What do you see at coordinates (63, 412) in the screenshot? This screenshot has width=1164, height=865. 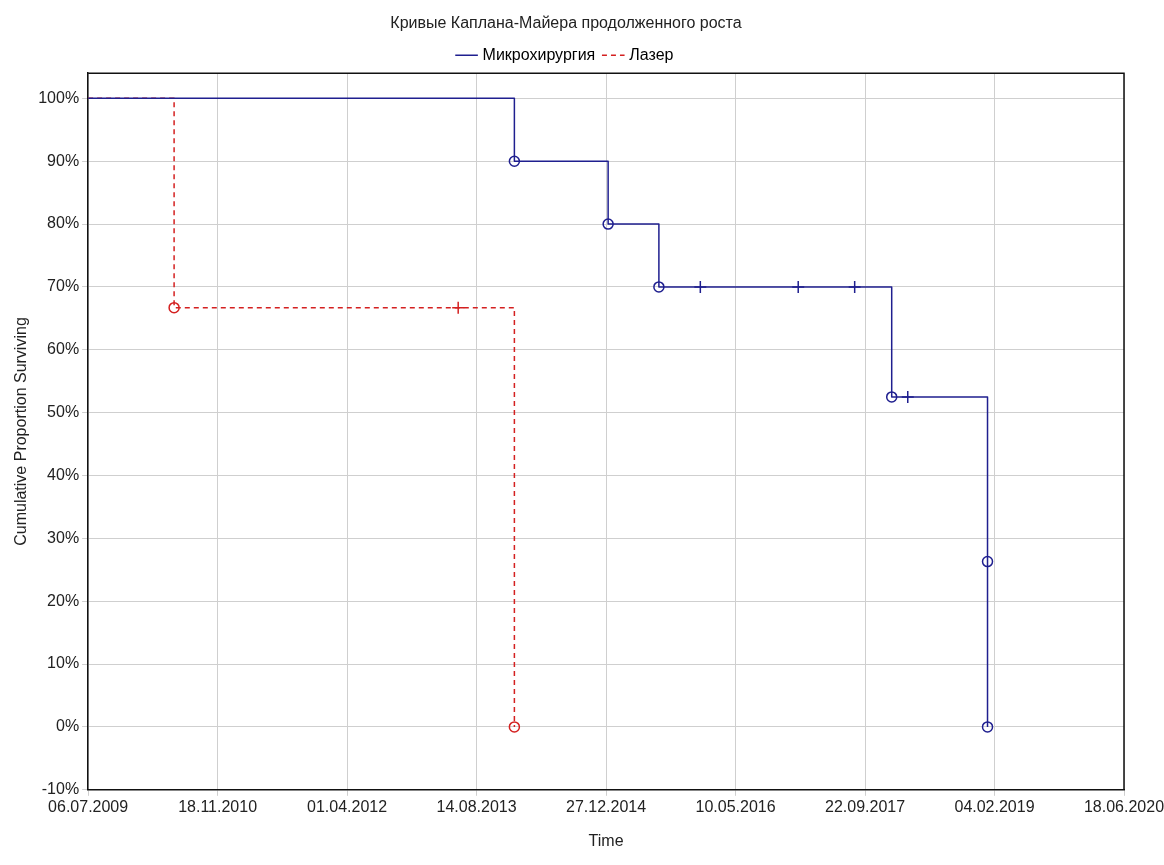 I see `y-tick-label: 50%` at bounding box center [63, 412].